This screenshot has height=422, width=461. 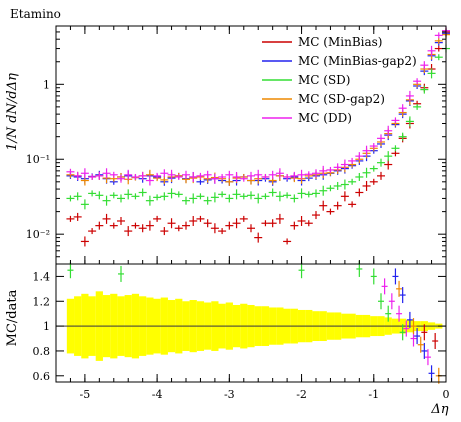 What do you see at coordinates (35, 14) in the screenshot?
I see `chart-title: Etamino` at bounding box center [35, 14].